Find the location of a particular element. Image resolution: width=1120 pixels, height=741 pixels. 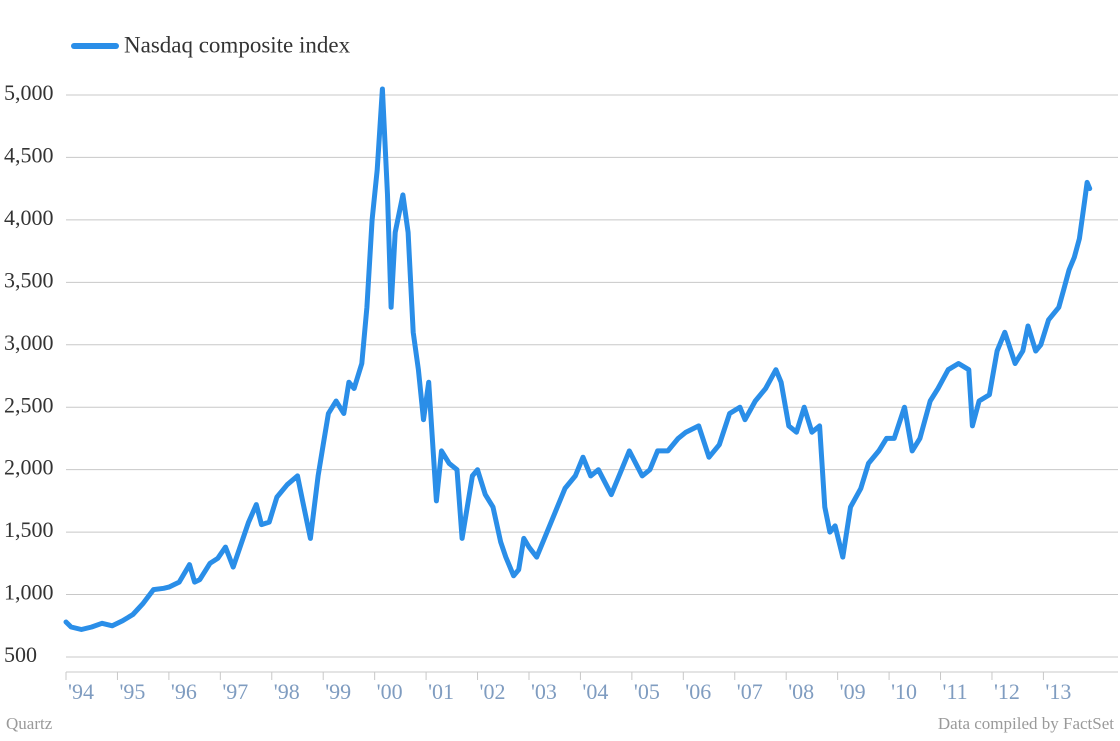

x-tick-label: '07 is located at coordinates (750, 691).